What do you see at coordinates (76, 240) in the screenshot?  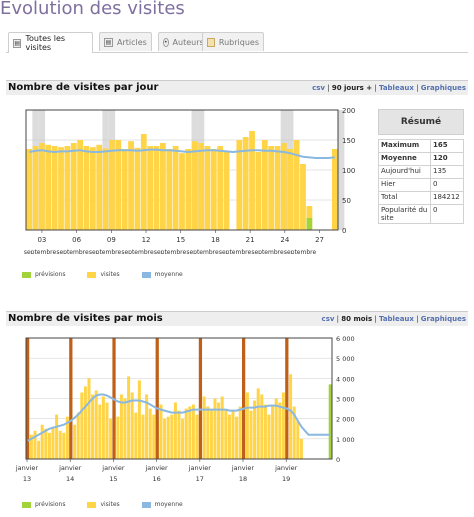 I see `x-tick-label: 06` at bounding box center [76, 240].